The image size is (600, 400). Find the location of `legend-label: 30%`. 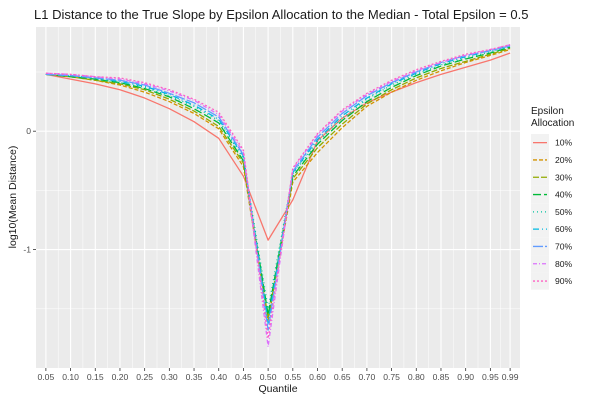

legend-label: 30% is located at coordinates (564, 177).